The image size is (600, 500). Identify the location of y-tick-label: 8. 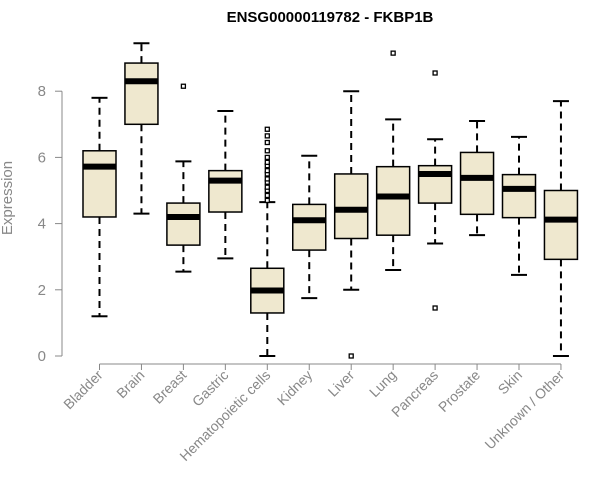
(42, 91).